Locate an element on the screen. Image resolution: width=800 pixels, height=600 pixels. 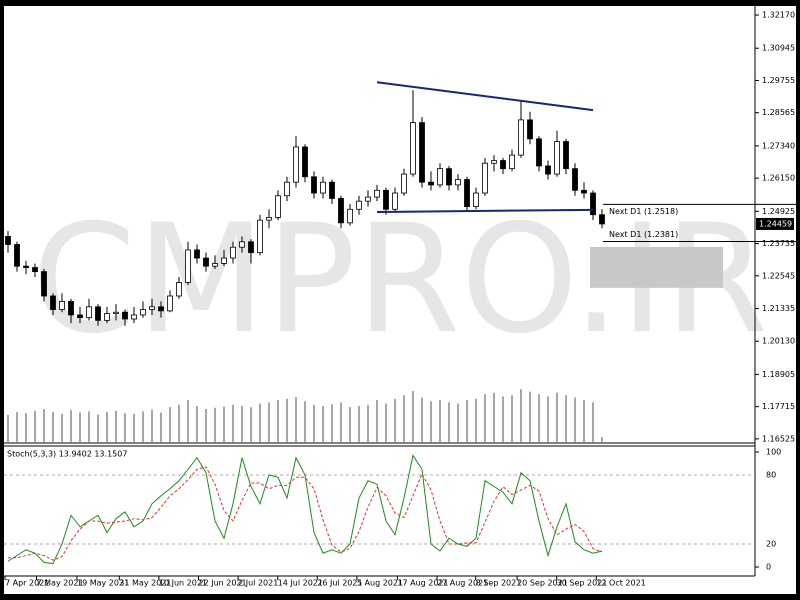
y-tick-label: 1.21335 is located at coordinates (778, 308).